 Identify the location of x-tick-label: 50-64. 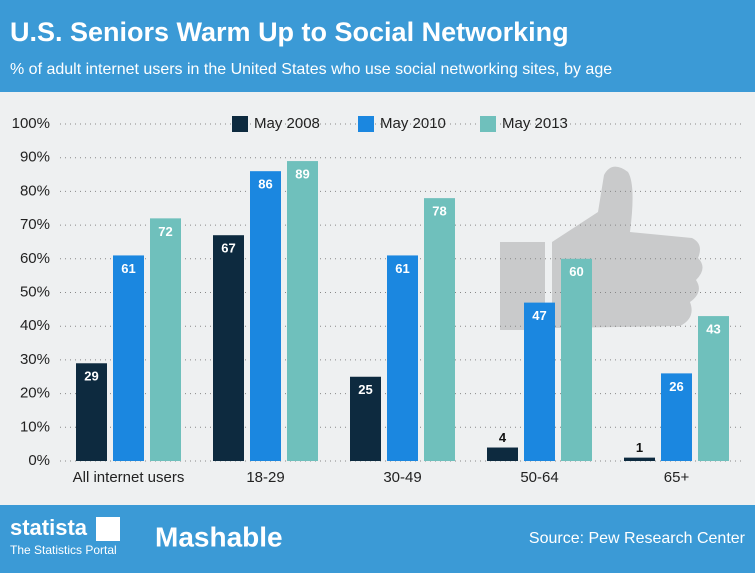
(539, 477).